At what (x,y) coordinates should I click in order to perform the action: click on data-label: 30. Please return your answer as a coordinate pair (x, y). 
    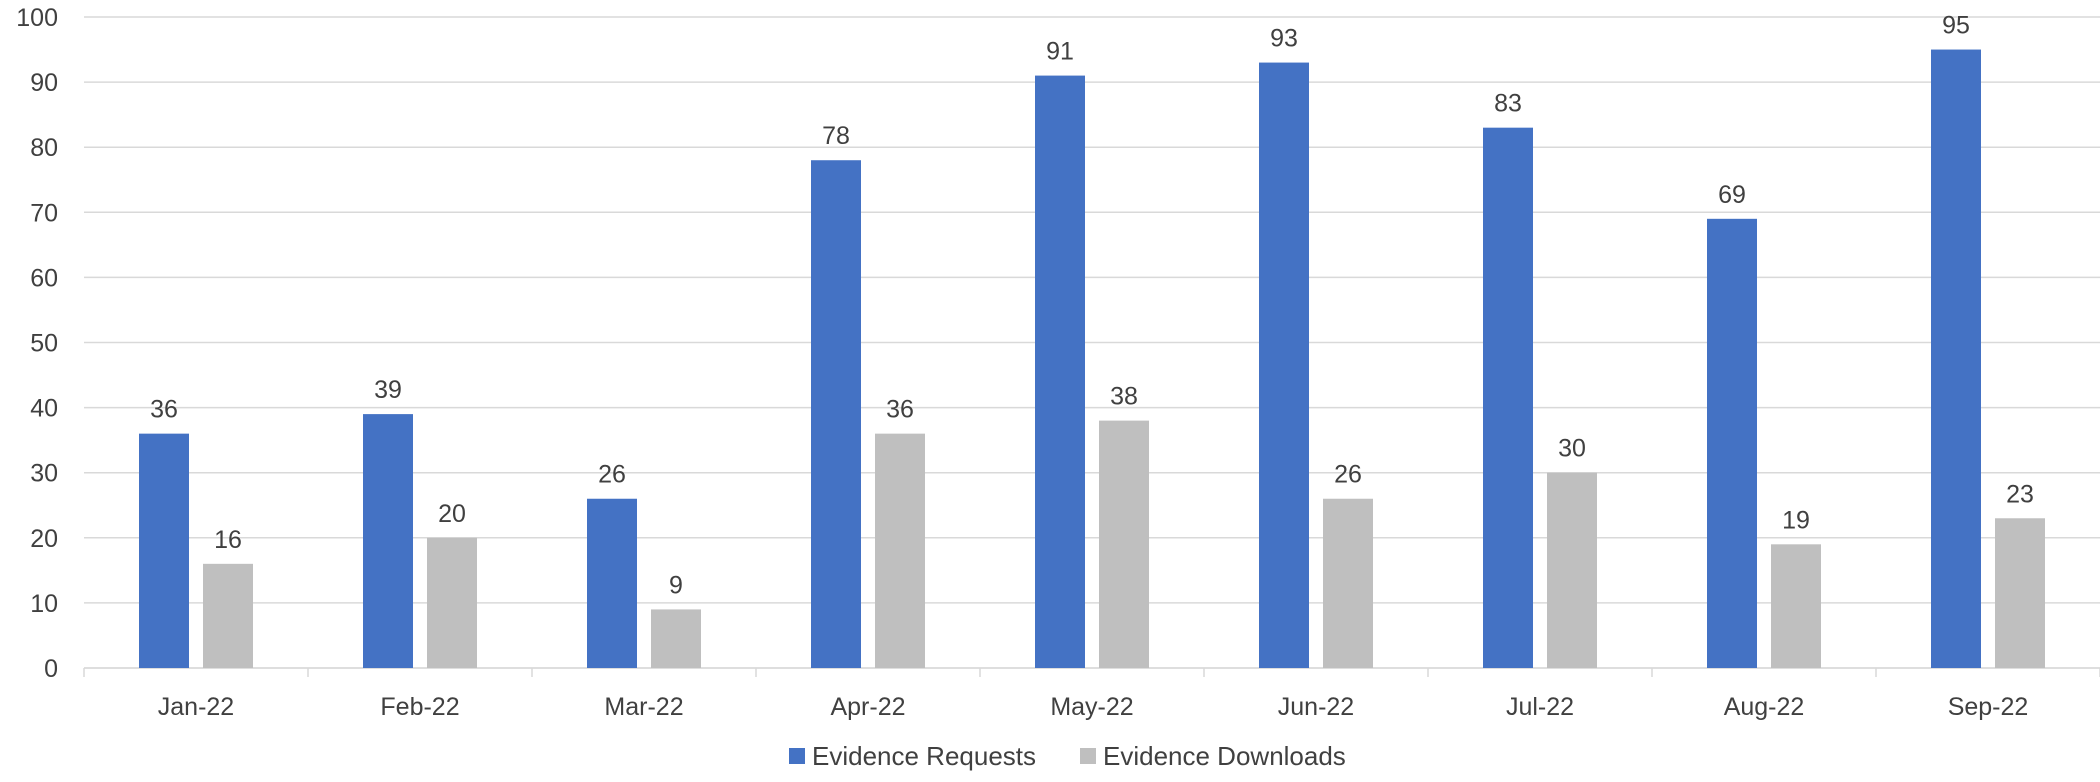
    Looking at the image, I should click on (1572, 449).